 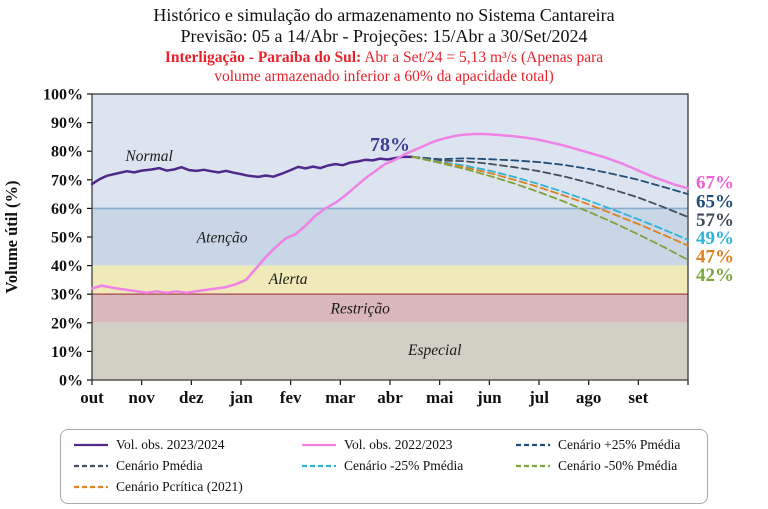 What do you see at coordinates (67, 152) in the screenshot?
I see `y-tick-label: 80%` at bounding box center [67, 152].